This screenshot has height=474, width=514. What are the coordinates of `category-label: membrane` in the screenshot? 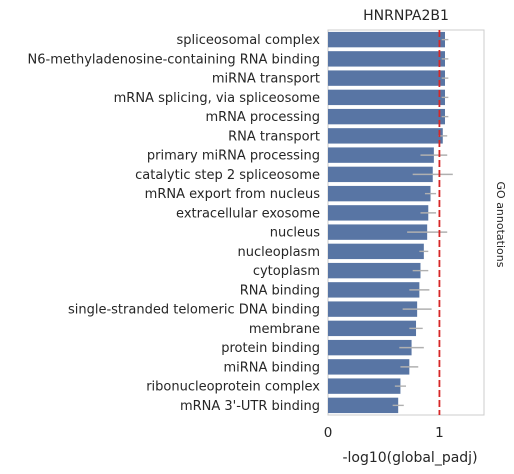 It's located at (284, 329).